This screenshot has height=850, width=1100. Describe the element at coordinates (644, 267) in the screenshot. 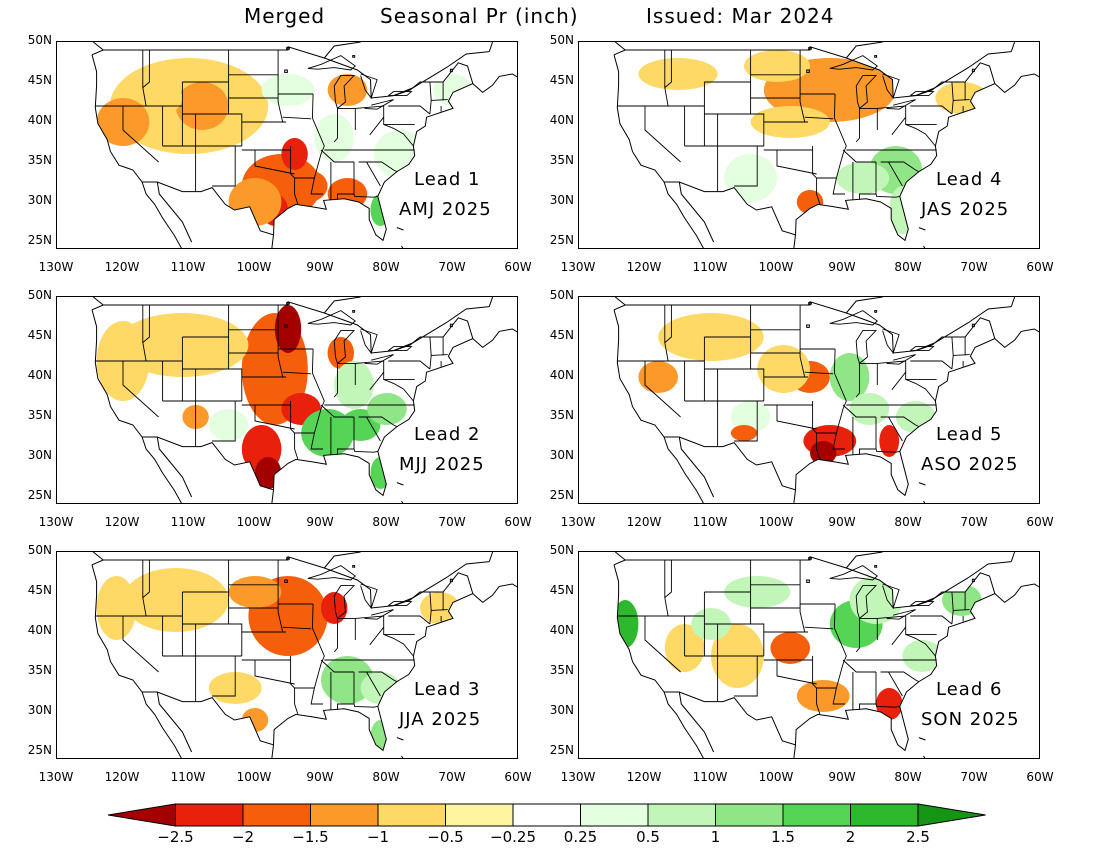

I see `lon-tick-label: 120W` at that location.